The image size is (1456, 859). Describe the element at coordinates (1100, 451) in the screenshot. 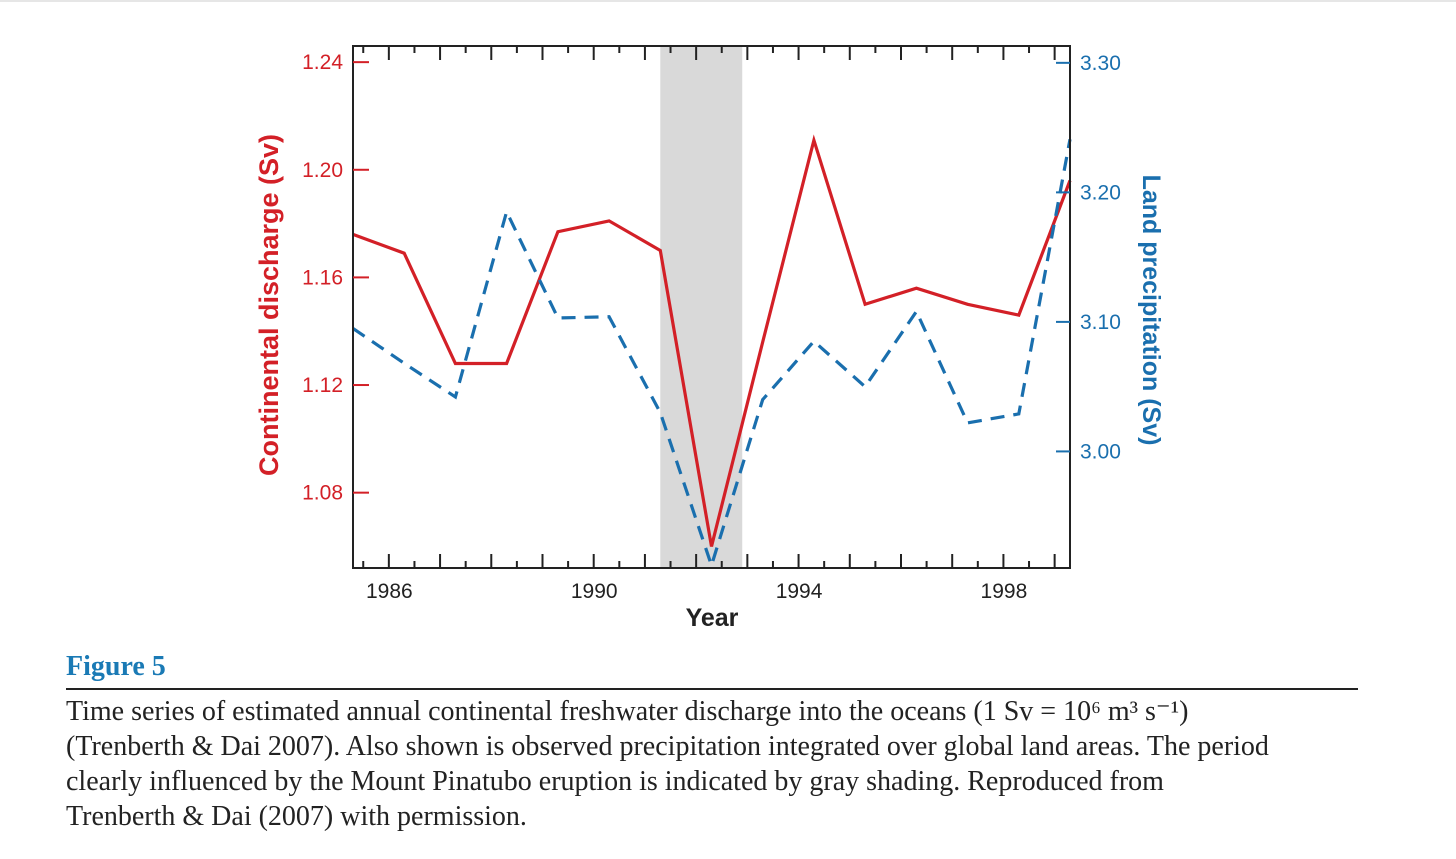

I see `y-right-tick-label: 3.00` at that location.